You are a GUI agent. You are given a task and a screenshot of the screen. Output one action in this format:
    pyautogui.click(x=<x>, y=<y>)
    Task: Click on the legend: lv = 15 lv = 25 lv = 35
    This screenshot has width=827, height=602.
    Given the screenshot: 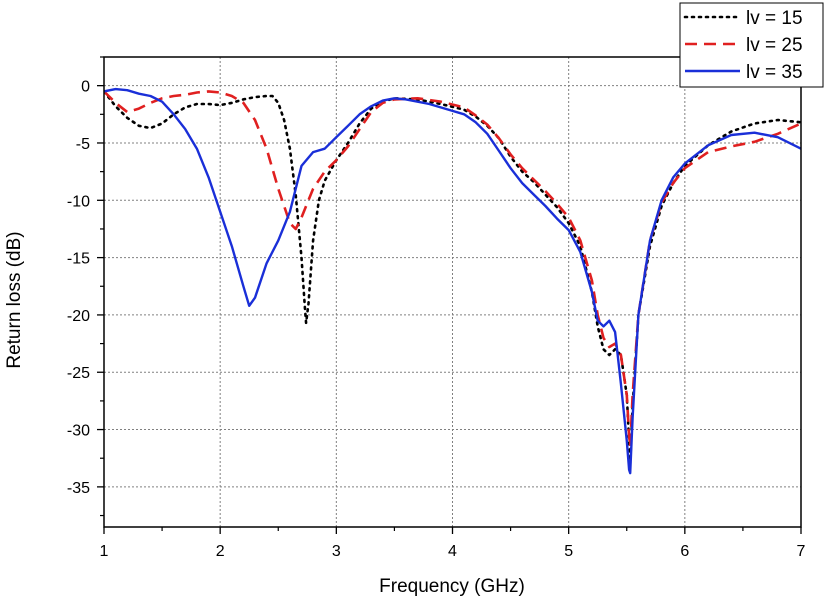 What is the action you would take?
    pyautogui.click(x=751, y=45)
    